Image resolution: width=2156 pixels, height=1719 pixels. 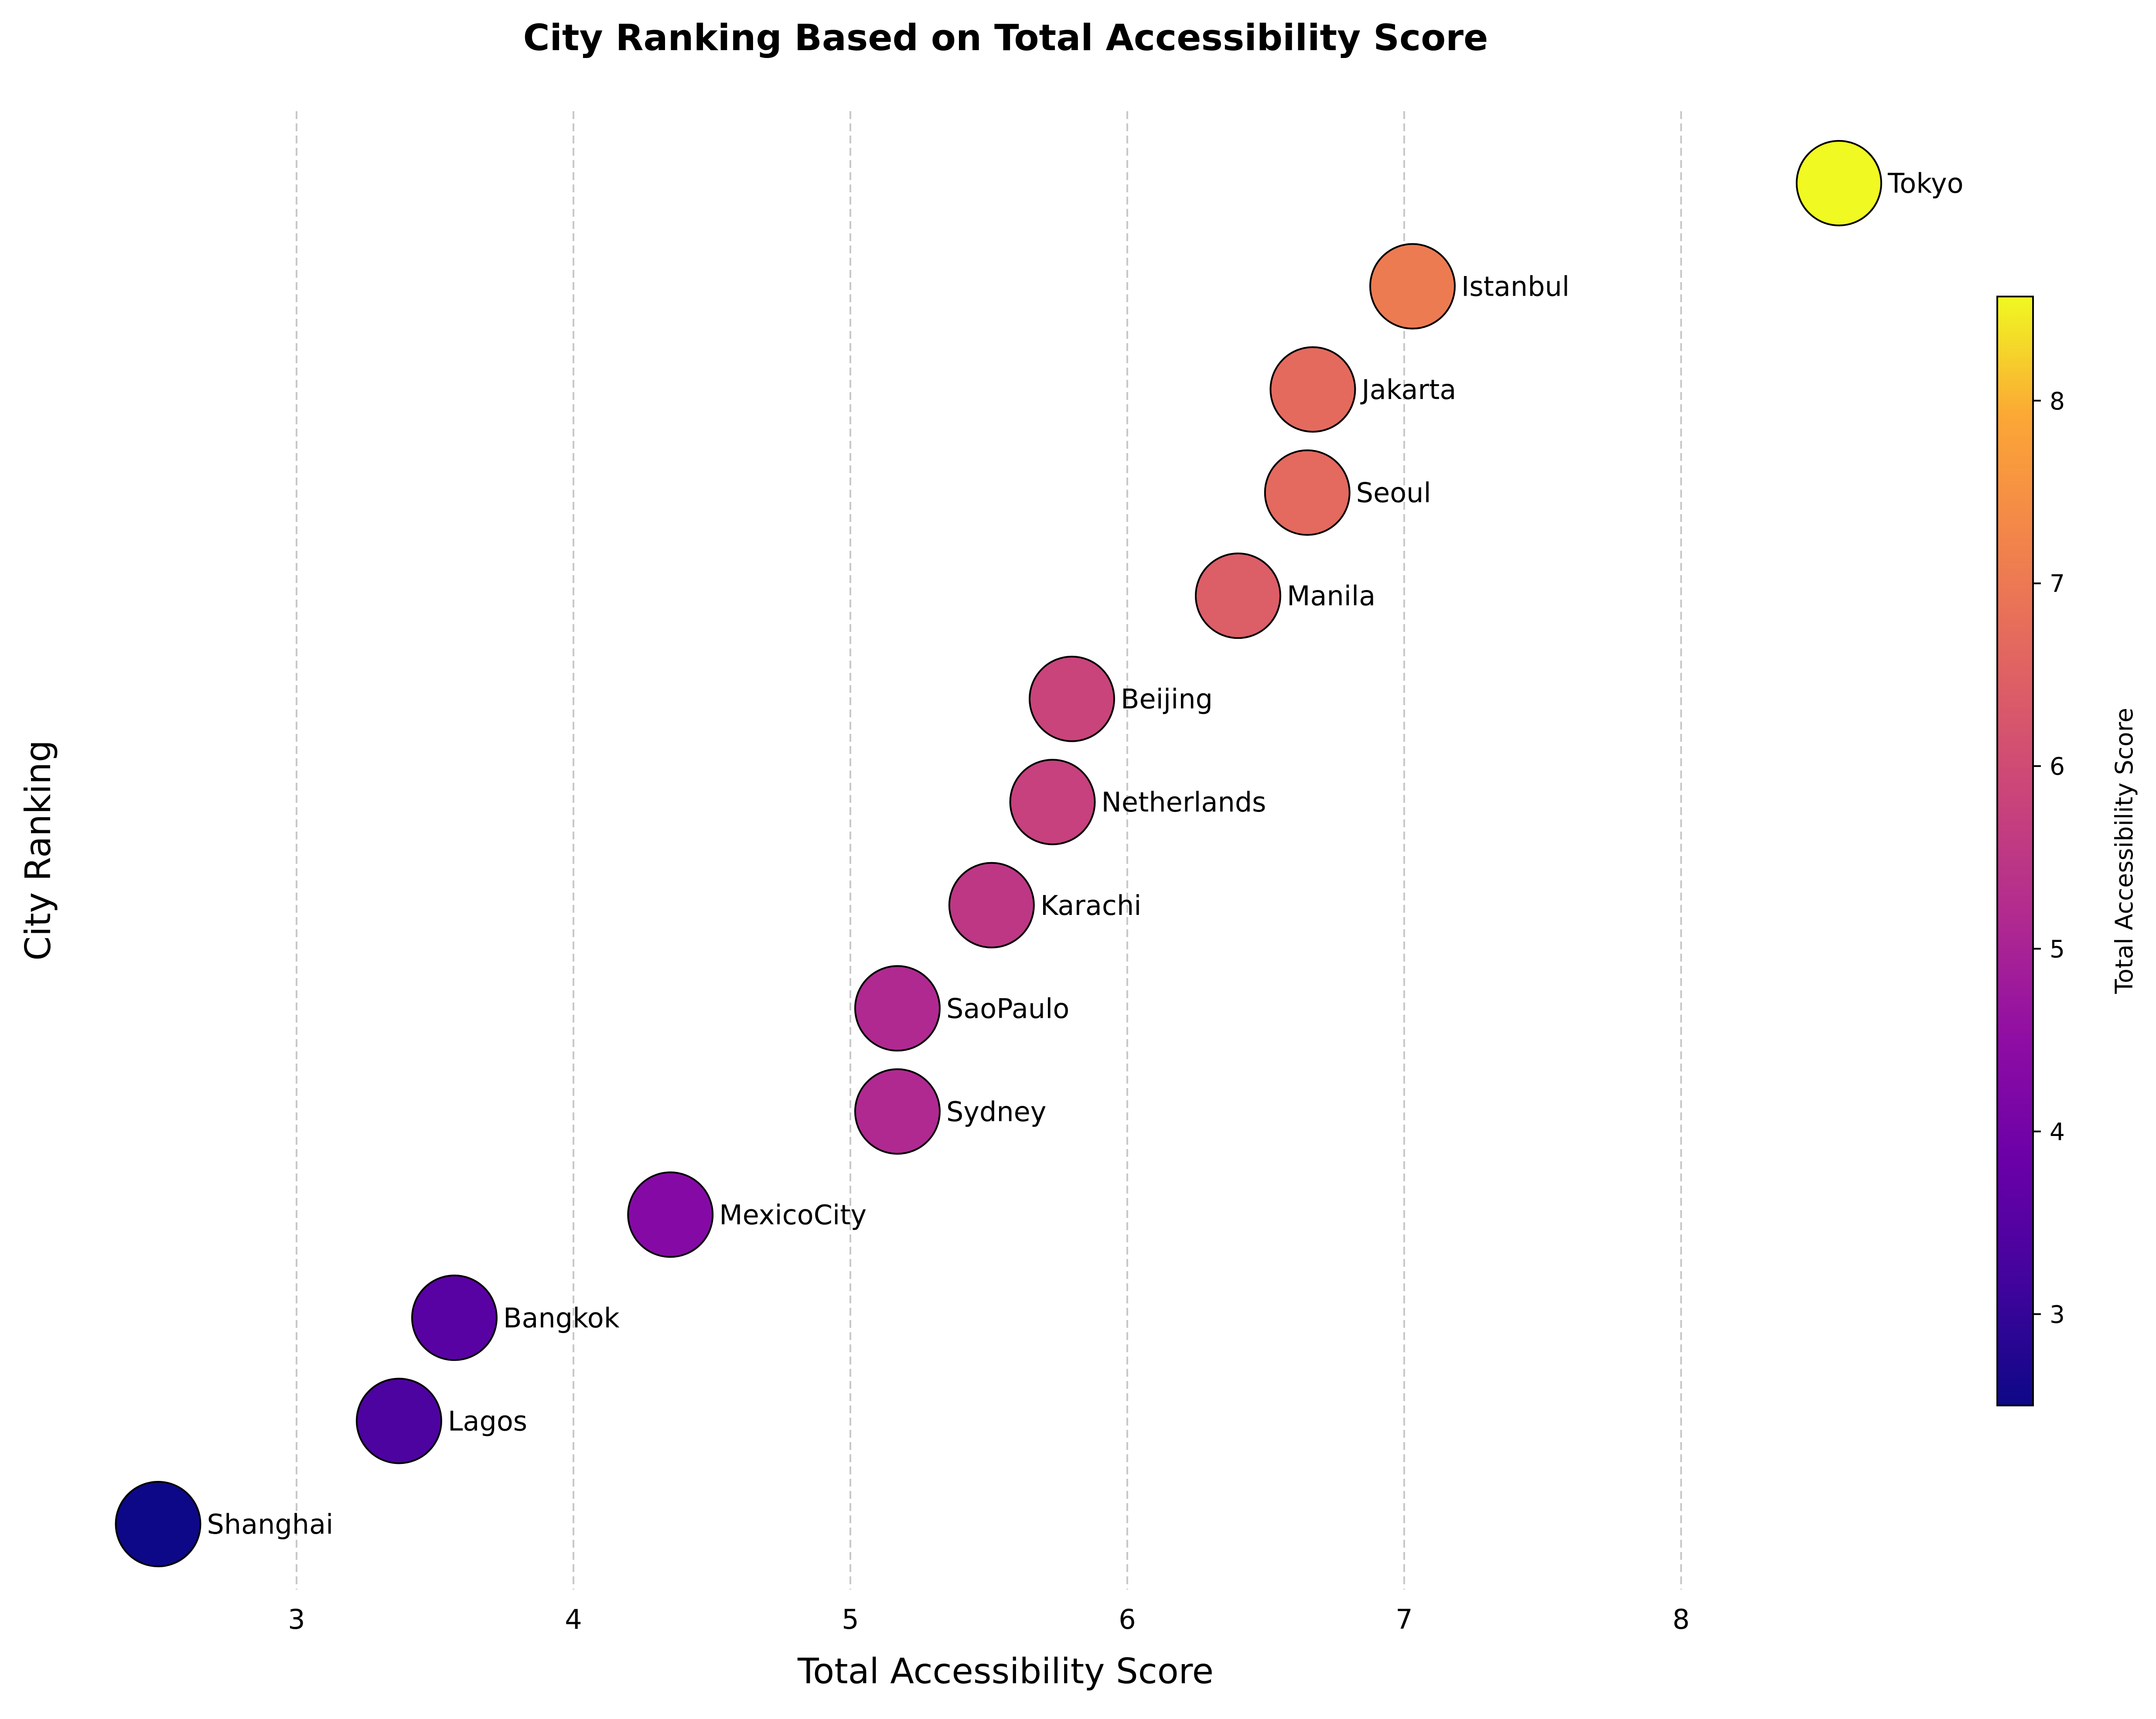 I want to click on point-label-shanghai: Shanghai, so click(x=270, y=1524).